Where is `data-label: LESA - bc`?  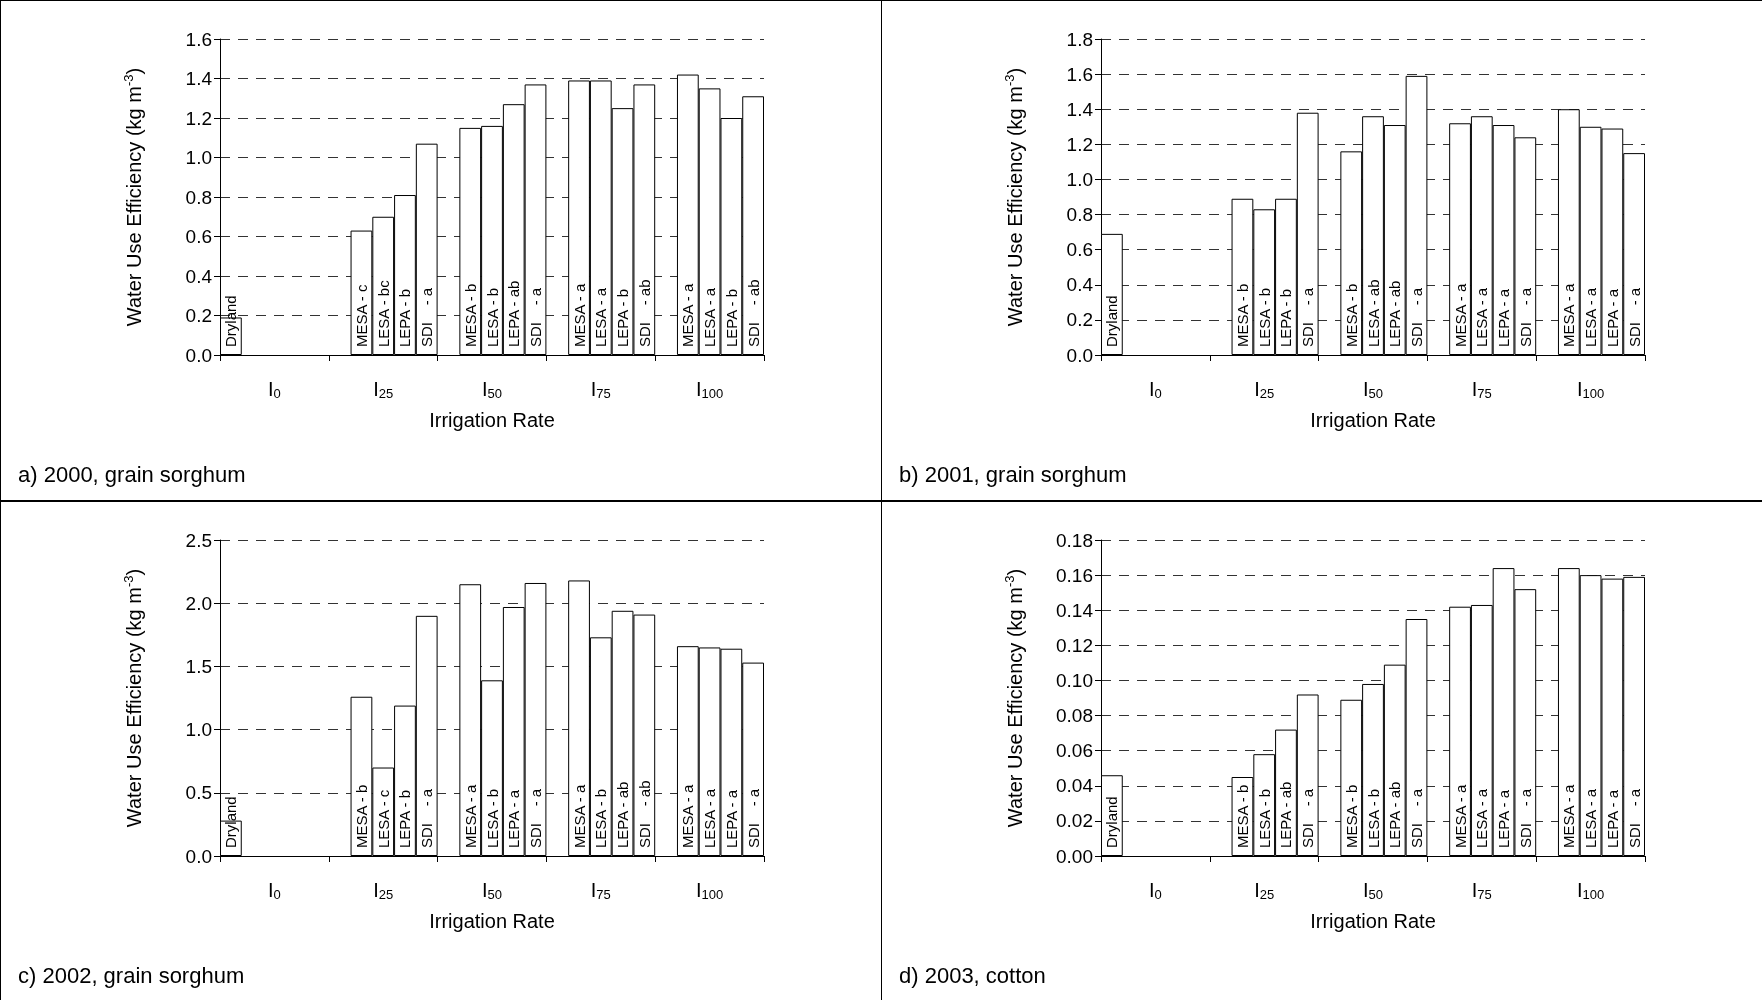 data-label: LESA - bc is located at coordinates (383, 313).